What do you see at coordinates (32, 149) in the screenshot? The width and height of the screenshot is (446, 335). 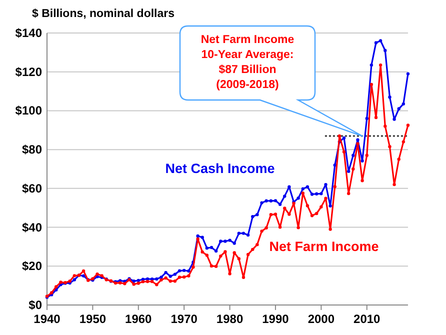 I see `y-tick-label: $80` at bounding box center [32, 149].